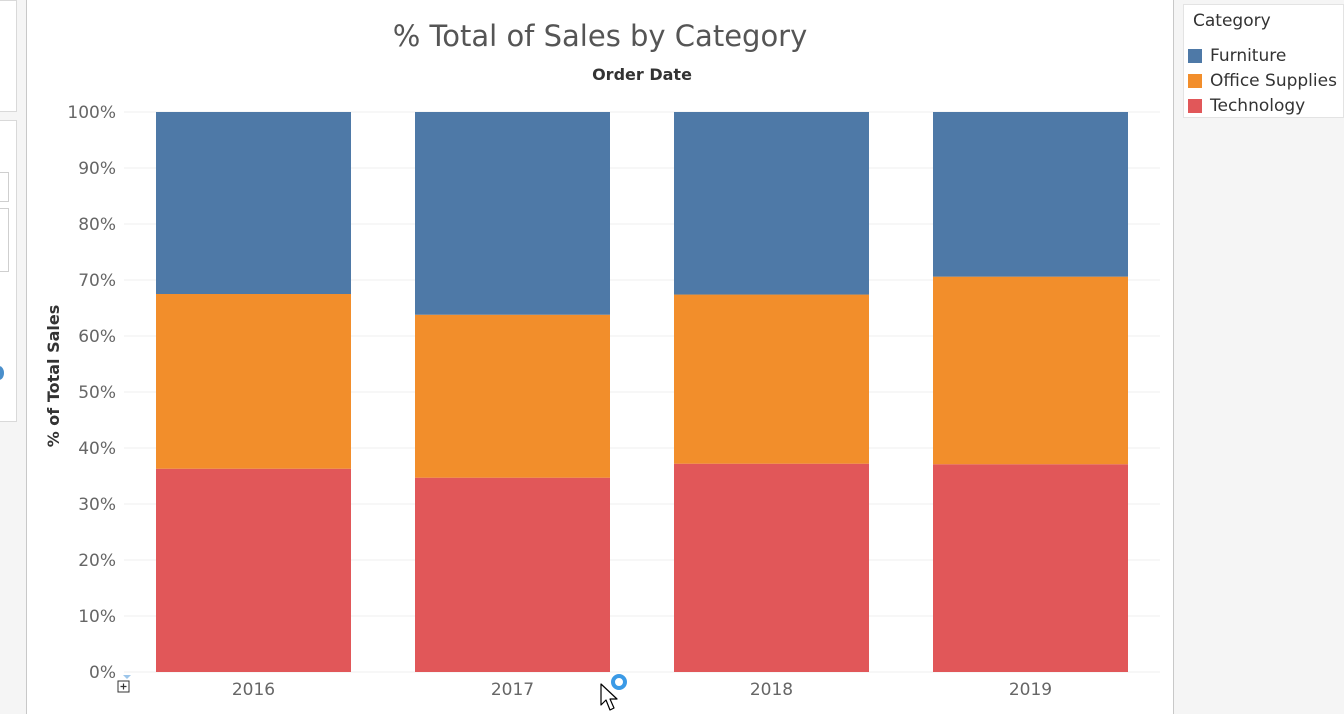  I want to click on plus-corner-icon, so click(124, 684).